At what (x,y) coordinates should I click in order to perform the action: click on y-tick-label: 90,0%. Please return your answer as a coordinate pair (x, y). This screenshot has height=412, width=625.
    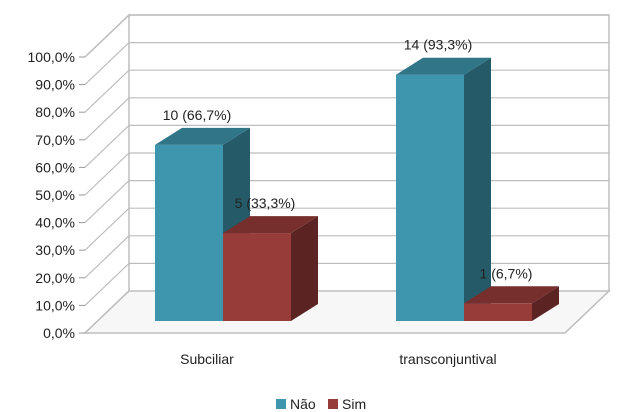
    Looking at the image, I should click on (55, 85).